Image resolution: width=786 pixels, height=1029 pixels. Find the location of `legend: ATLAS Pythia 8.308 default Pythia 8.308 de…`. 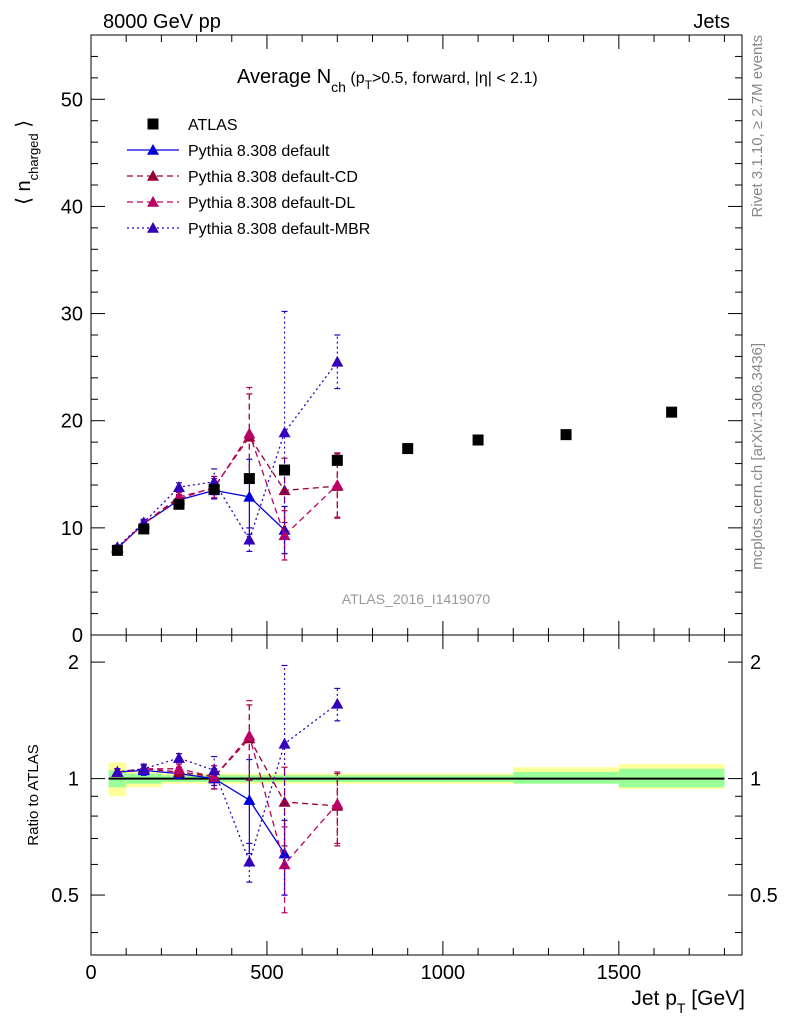

legend: ATLAS Pythia 8.308 default Pythia 8.308 de… is located at coordinates (248, 177).